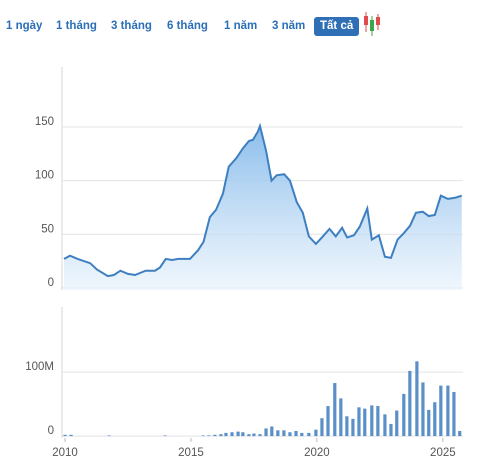 This screenshot has height=470, width=483. Describe the element at coordinates (443, 453) in the screenshot. I see `x-tick-label: 2025` at that location.